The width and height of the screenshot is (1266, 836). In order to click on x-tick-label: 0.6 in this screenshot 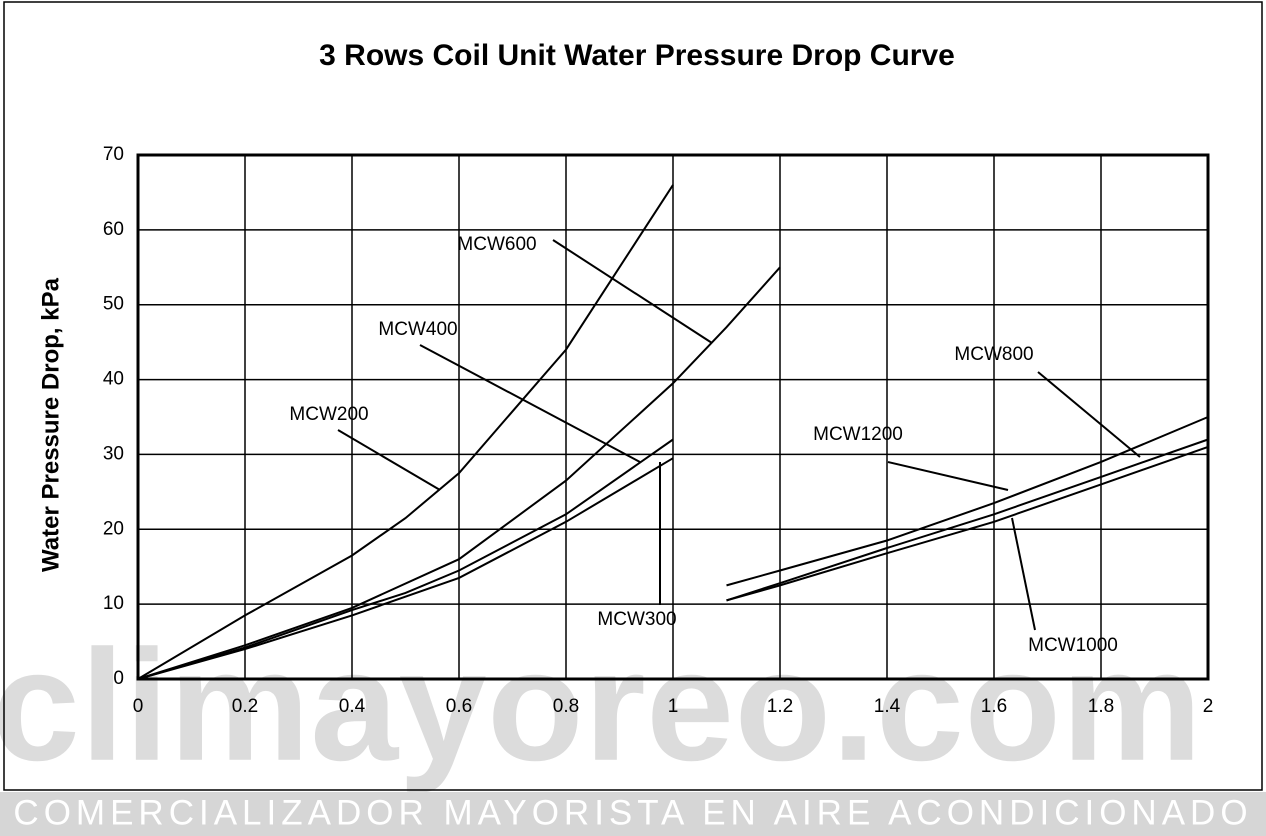, I will do `click(459, 706)`.